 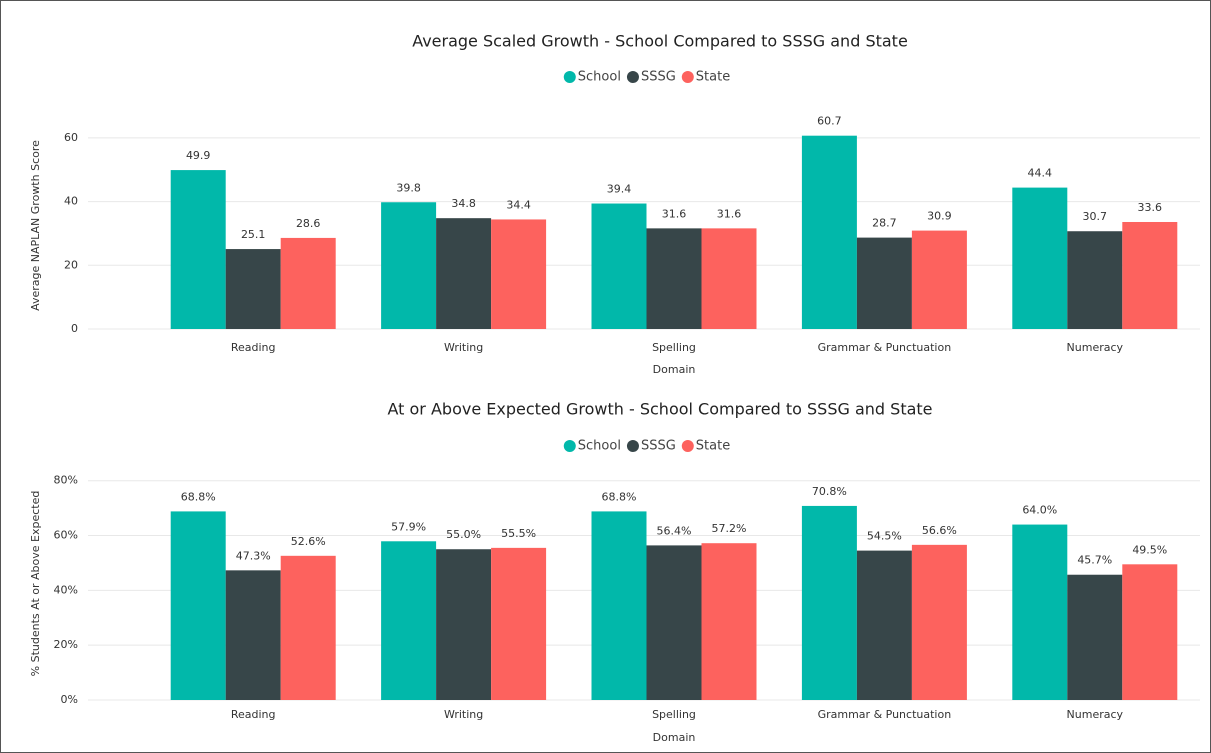 I want to click on data-label: 49.9, so click(x=198, y=155).